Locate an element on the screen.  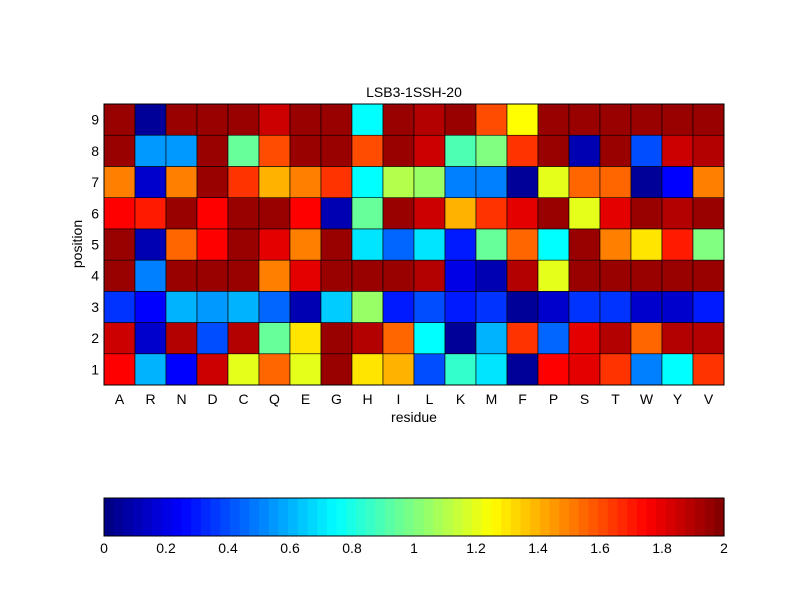
x-axis-label: residue is located at coordinates (414, 417).